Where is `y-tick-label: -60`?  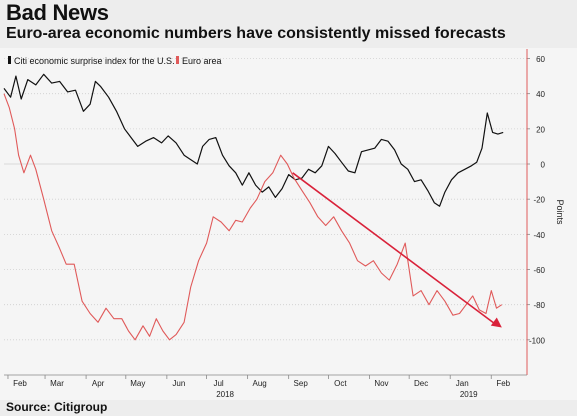 y-tick-label: -60 is located at coordinates (539, 270).